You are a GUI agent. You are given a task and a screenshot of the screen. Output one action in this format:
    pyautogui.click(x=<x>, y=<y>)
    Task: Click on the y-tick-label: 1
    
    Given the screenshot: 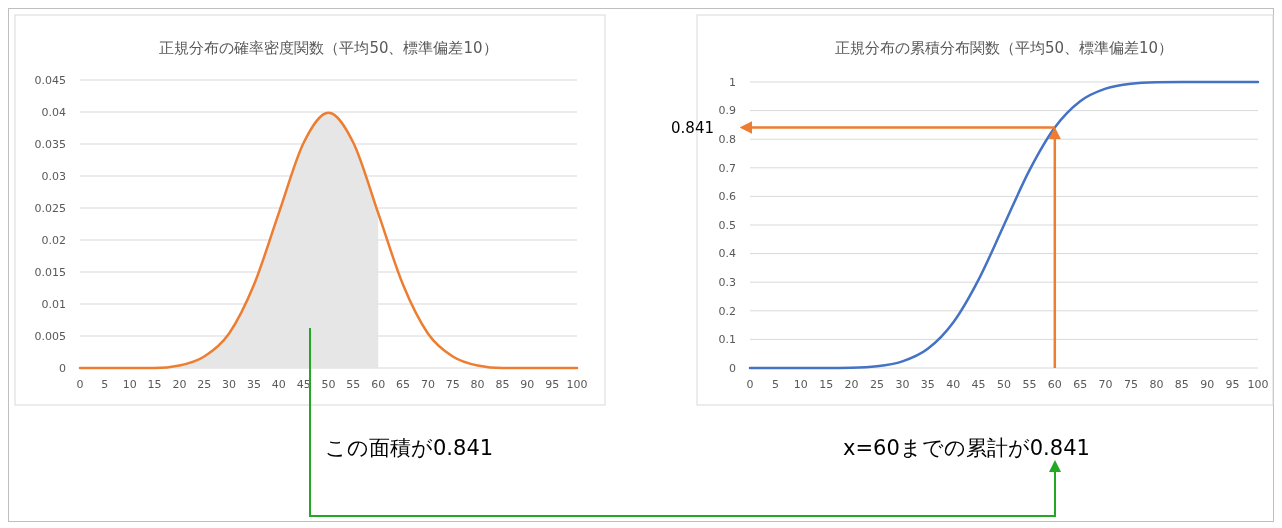 What is the action you would take?
    pyautogui.click(x=732, y=82)
    